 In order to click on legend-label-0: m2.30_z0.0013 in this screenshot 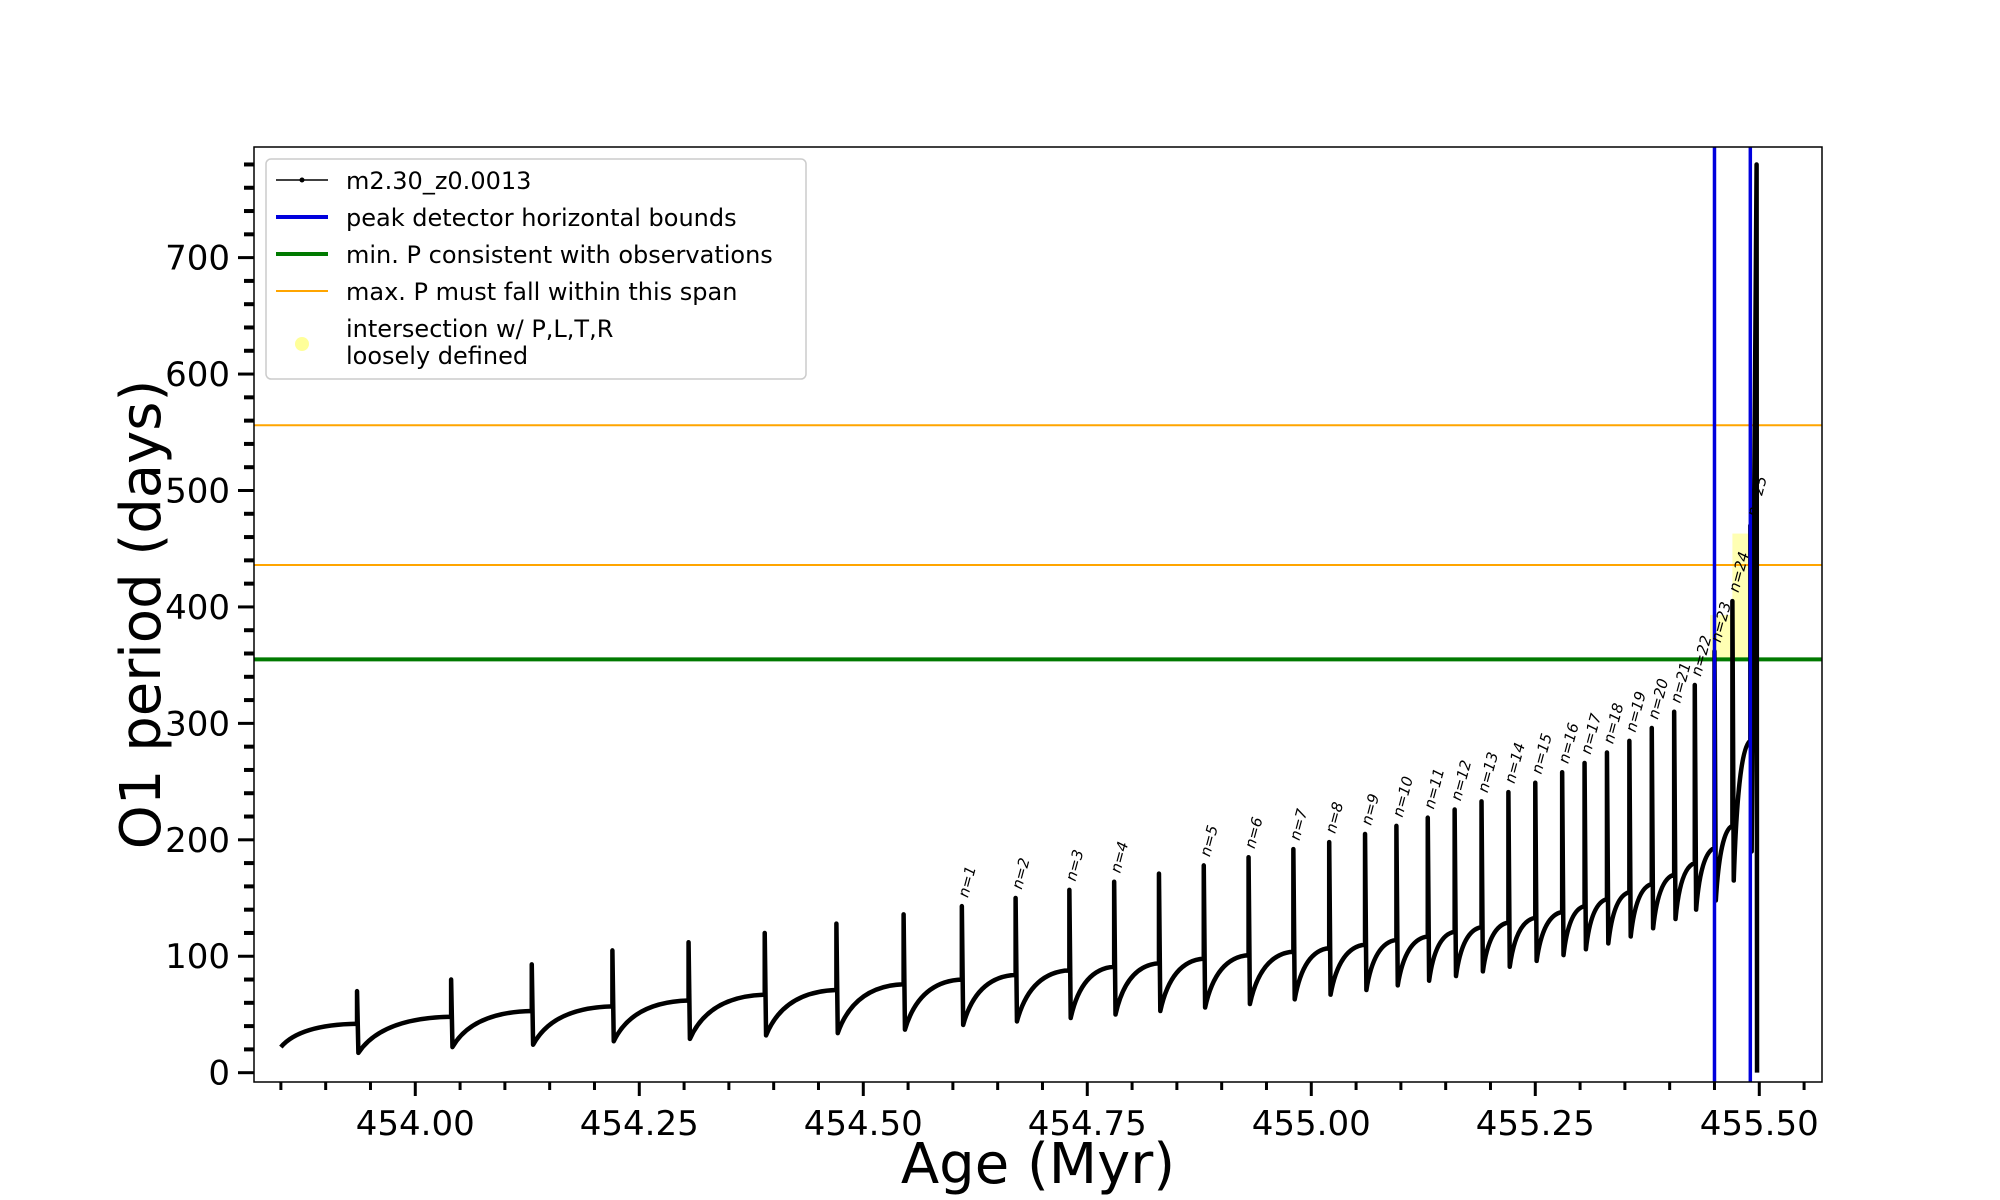, I will do `click(438, 181)`.